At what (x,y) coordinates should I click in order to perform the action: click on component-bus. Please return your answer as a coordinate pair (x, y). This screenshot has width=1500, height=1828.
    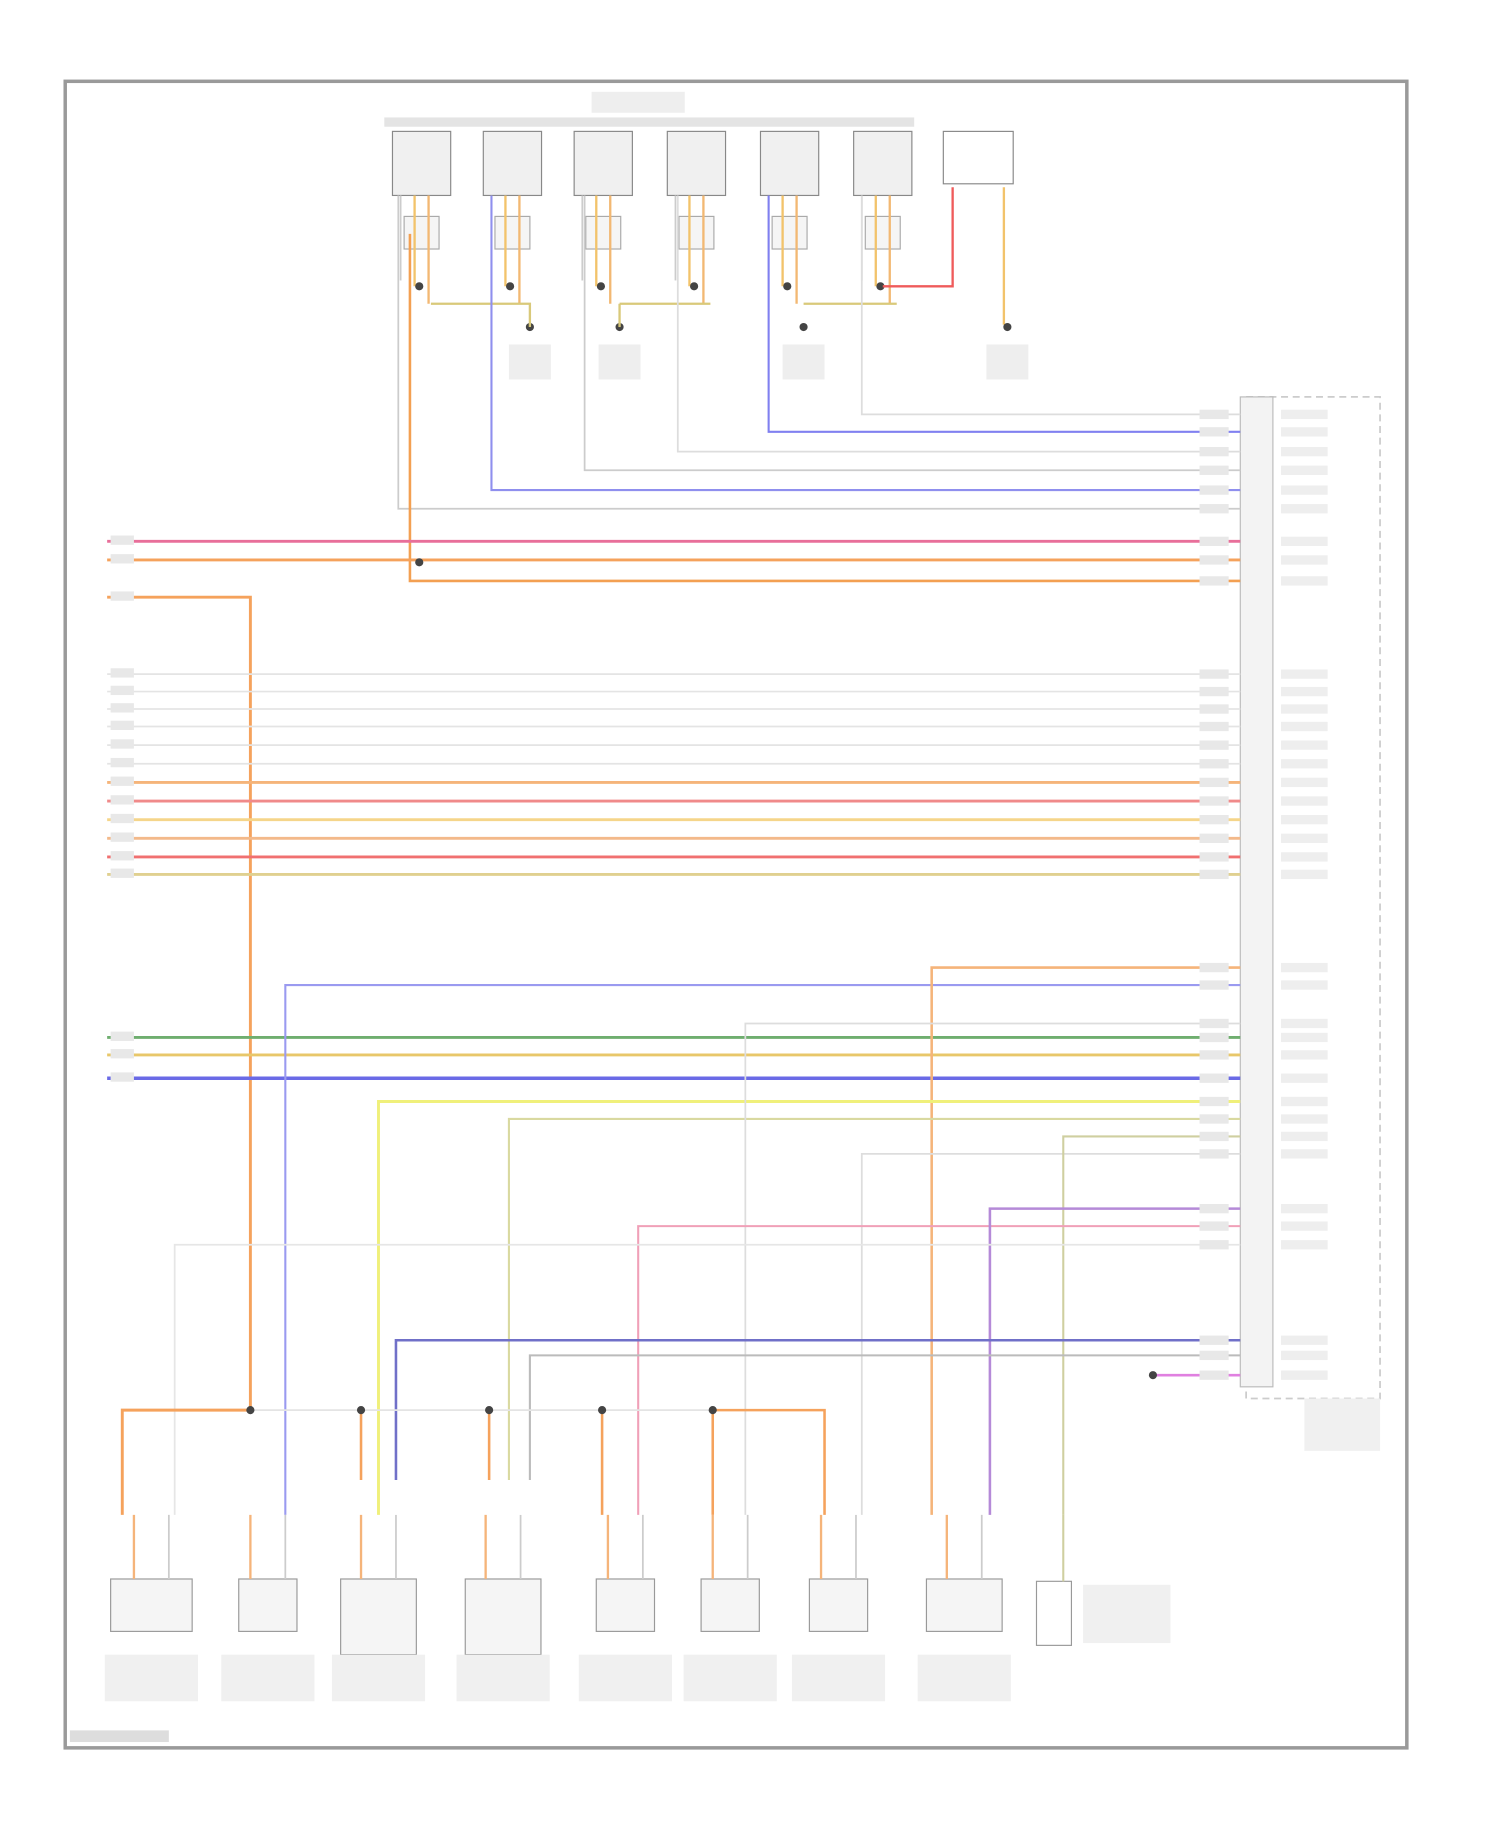
    Looking at the image, I should click on (649, 122).